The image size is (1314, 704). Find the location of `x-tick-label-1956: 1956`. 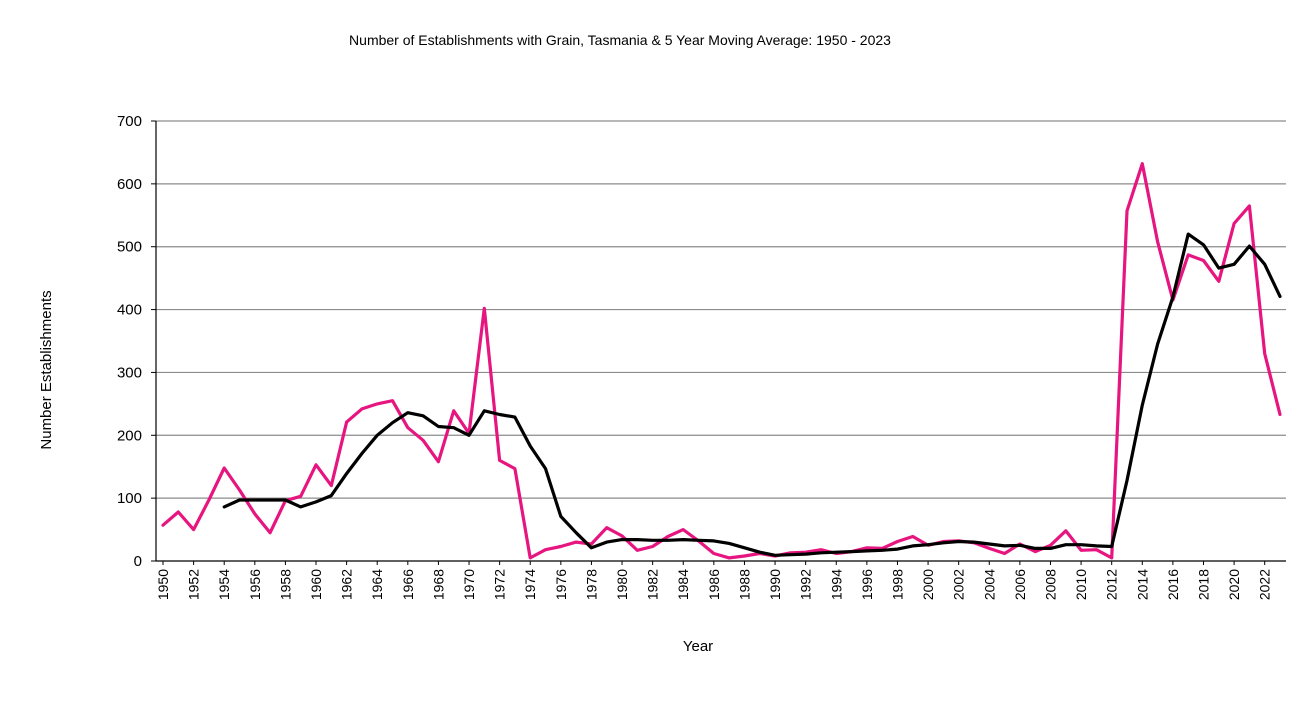

x-tick-label-1956: 1956 is located at coordinates (255, 584).